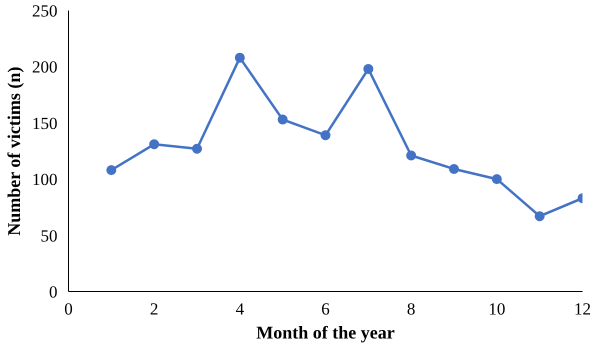 The height and width of the screenshot is (345, 596). I want to click on x-tick-label: 0, so click(68, 309).